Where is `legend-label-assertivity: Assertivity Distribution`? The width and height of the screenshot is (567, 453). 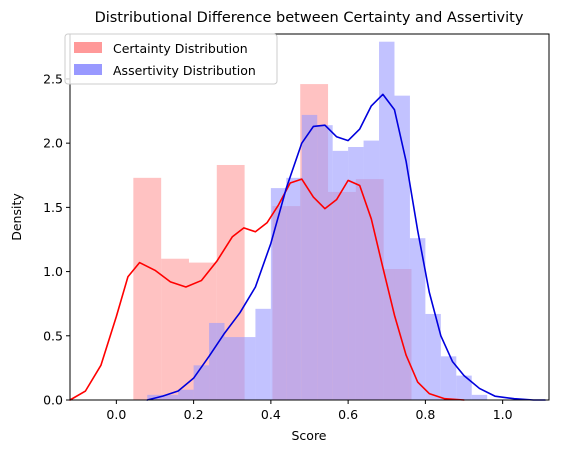 legend-label-assertivity: Assertivity Distribution is located at coordinates (184, 70).